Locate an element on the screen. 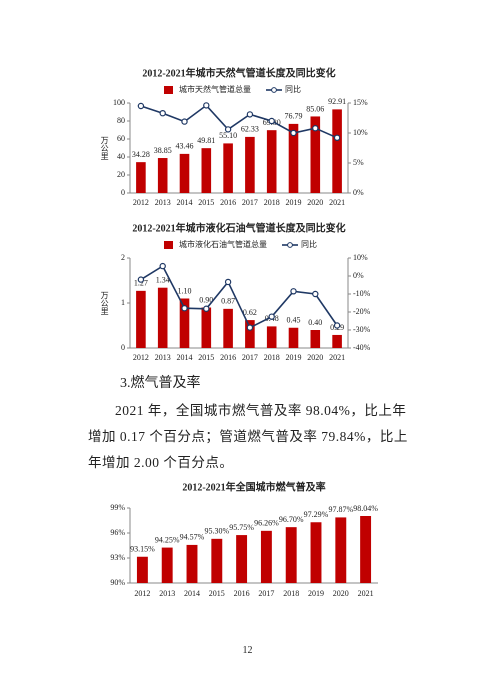 Image resolution: width=495 pixels, height=700 pixels. y-tick-label: 40 is located at coordinates (121, 156).